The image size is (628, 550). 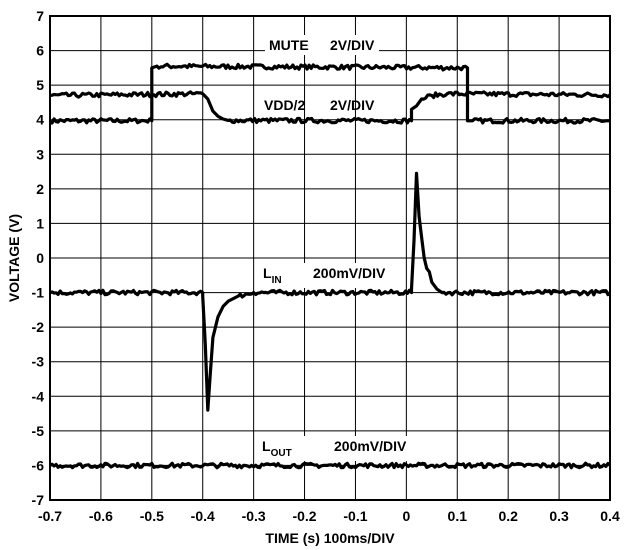 I want to click on y-tick-label: -3, so click(x=38, y=362).